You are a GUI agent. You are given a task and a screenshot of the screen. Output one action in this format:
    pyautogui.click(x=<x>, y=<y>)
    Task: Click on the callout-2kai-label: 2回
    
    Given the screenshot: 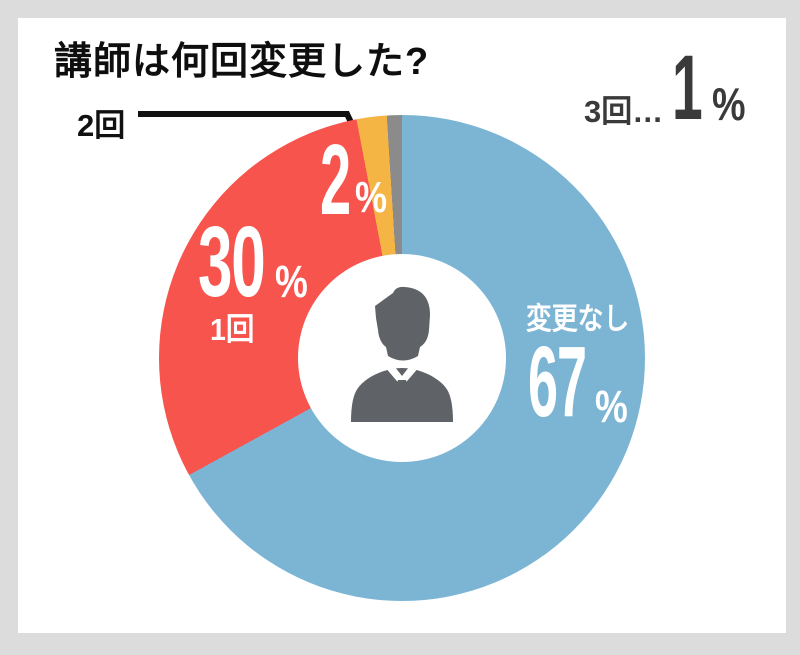 What is the action you would take?
    pyautogui.click(x=101, y=125)
    